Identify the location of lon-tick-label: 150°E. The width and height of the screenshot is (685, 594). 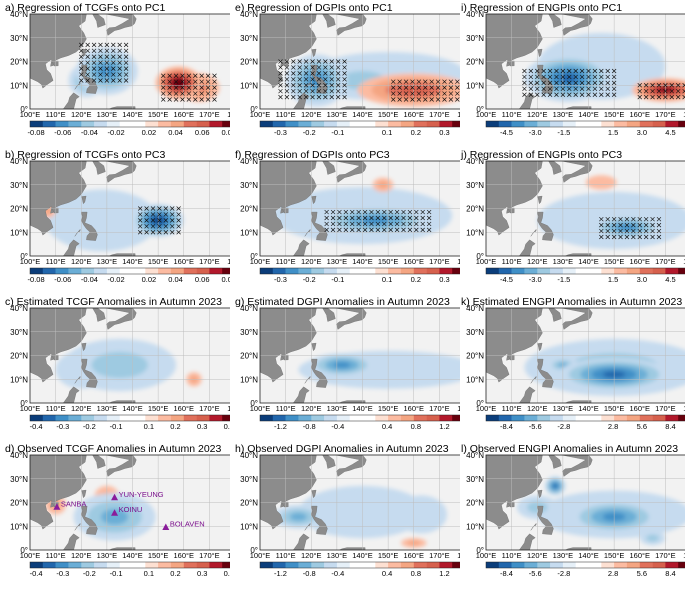
(158, 408).